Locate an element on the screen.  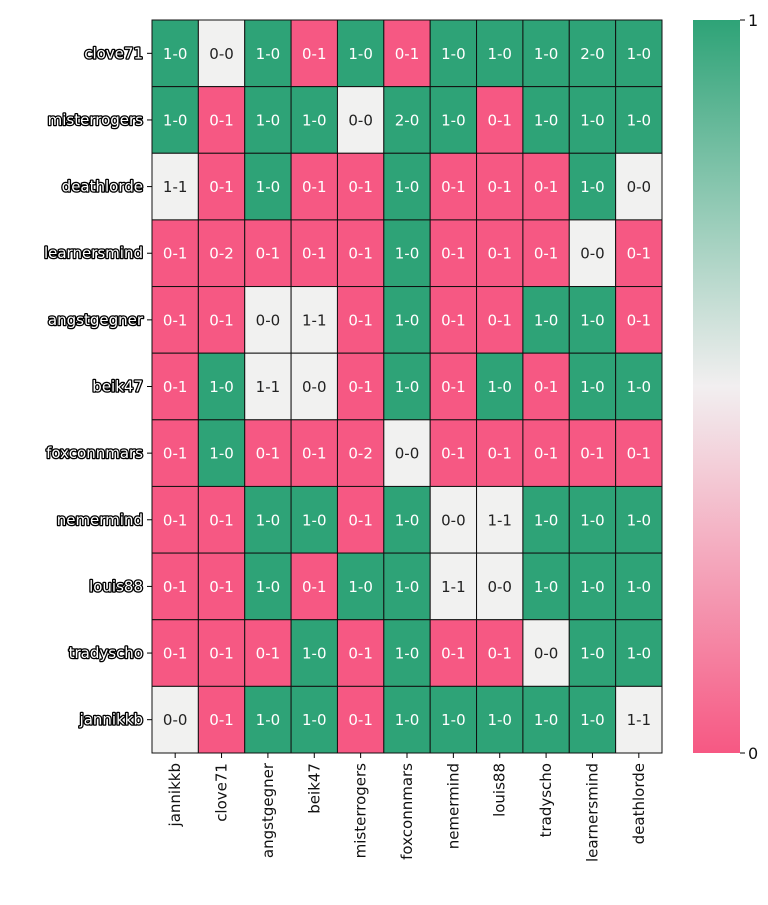
x-tick-label: learnersmind is located at coordinates (592, 812).